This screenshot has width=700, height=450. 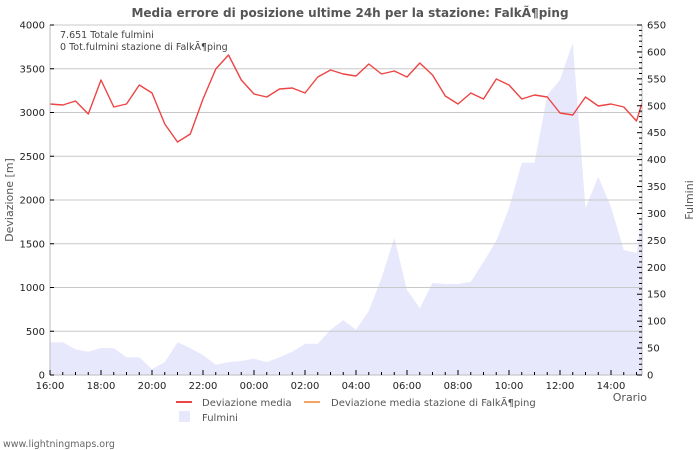 I want to click on x-tick-label: 22:00, so click(x=203, y=386).